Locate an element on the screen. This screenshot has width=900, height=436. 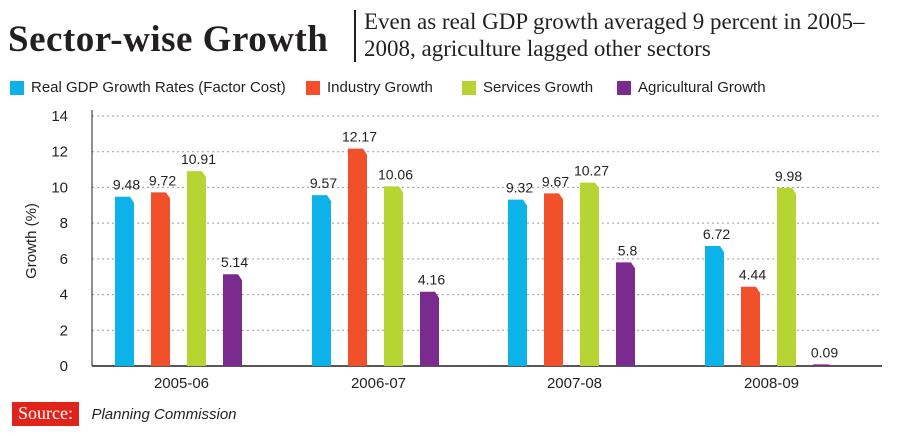
data-label-industry-2006-07: 12.17 is located at coordinates (359, 137).